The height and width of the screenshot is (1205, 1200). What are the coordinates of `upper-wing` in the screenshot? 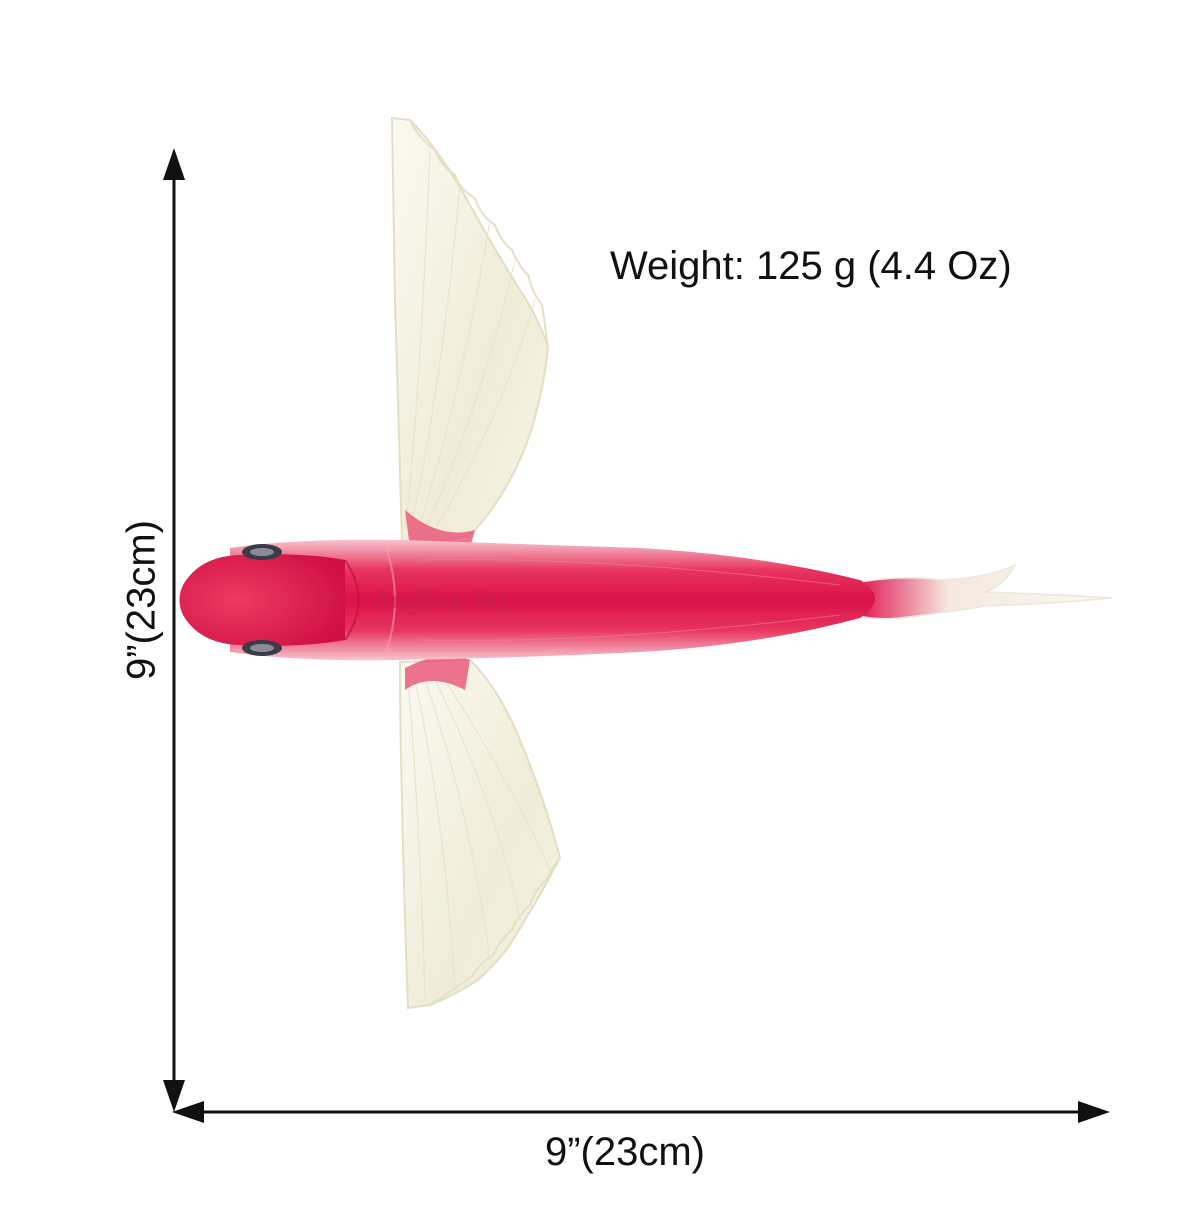 It's located at (470, 332).